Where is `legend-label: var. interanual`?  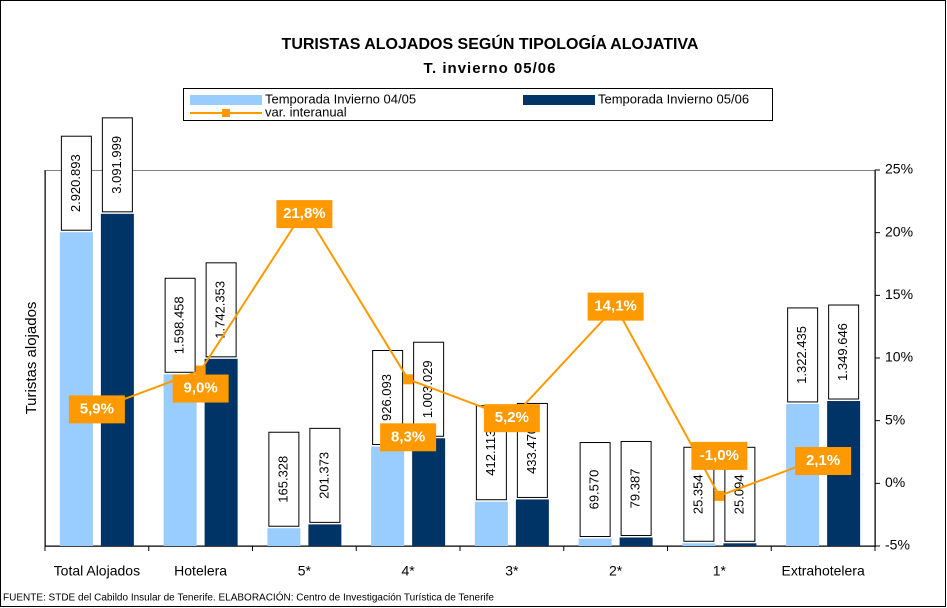
legend-label: var. interanual is located at coordinates (306, 111).